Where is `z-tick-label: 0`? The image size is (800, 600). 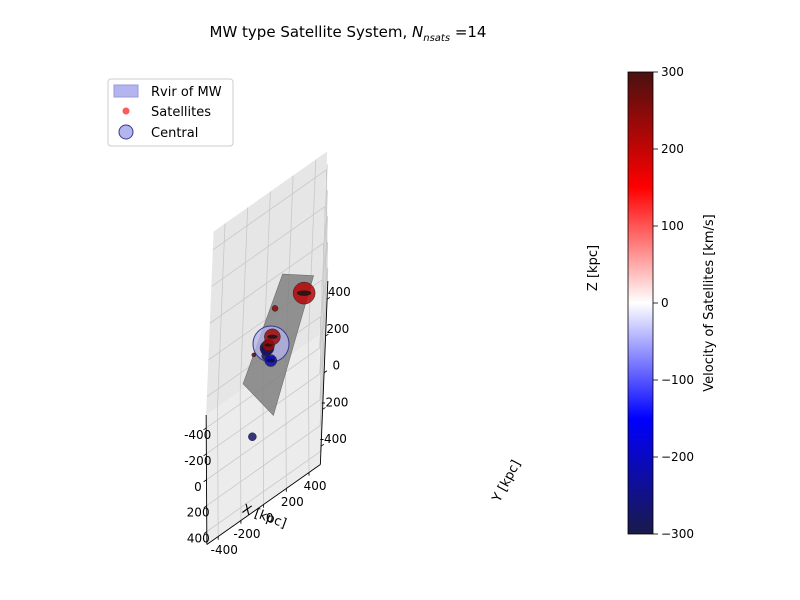 z-tick-label: 0 is located at coordinates (336, 366).